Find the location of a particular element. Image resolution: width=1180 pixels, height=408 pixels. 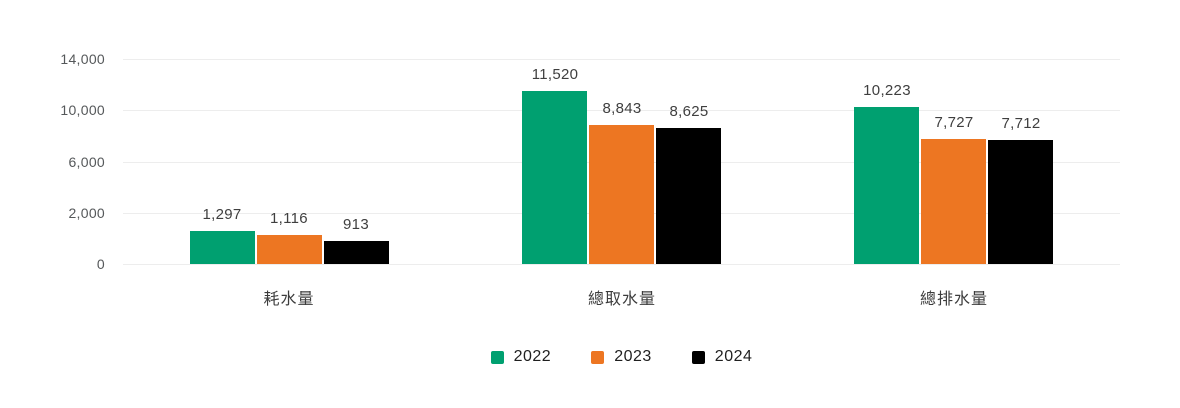

chart-legend: 2022 2023 2024 is located at coordinates (621, 357).